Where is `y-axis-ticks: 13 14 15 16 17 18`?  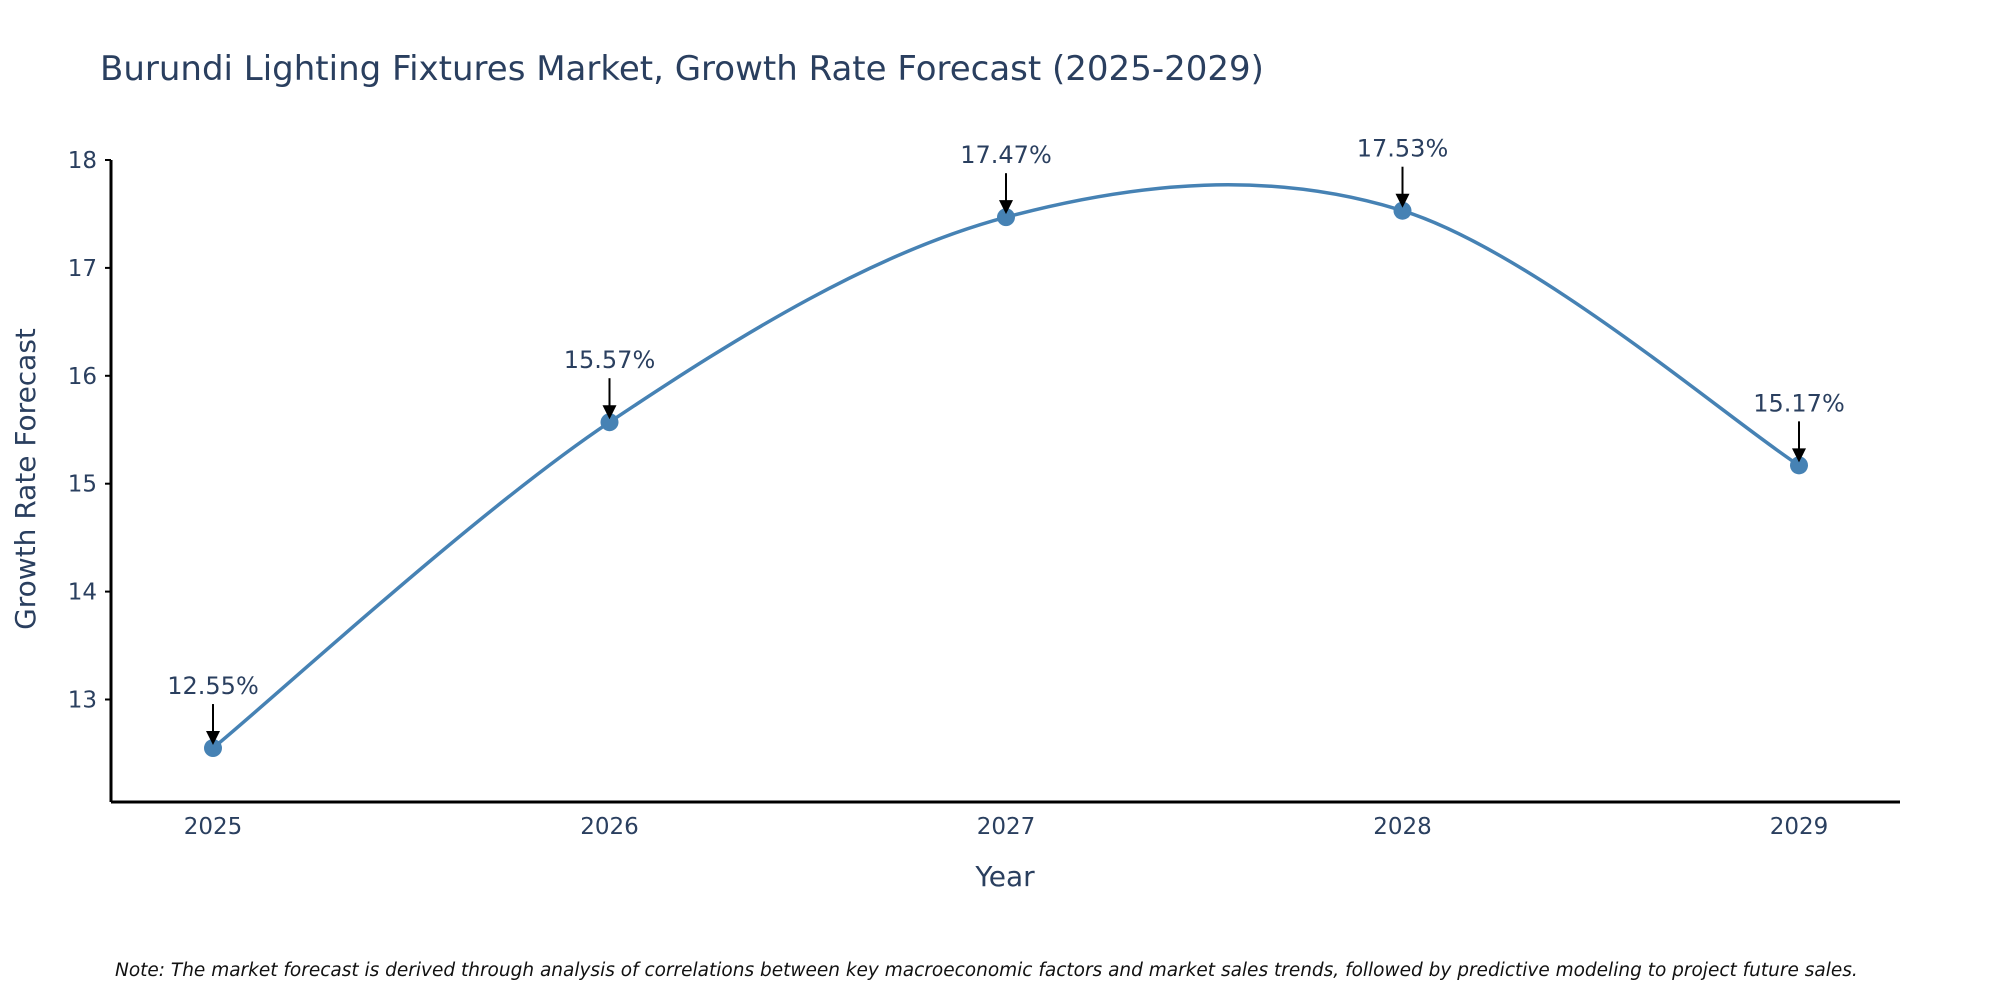 y-axis-ticks: 13 14 15 16 17 18 is located at coordinates (89, 430).